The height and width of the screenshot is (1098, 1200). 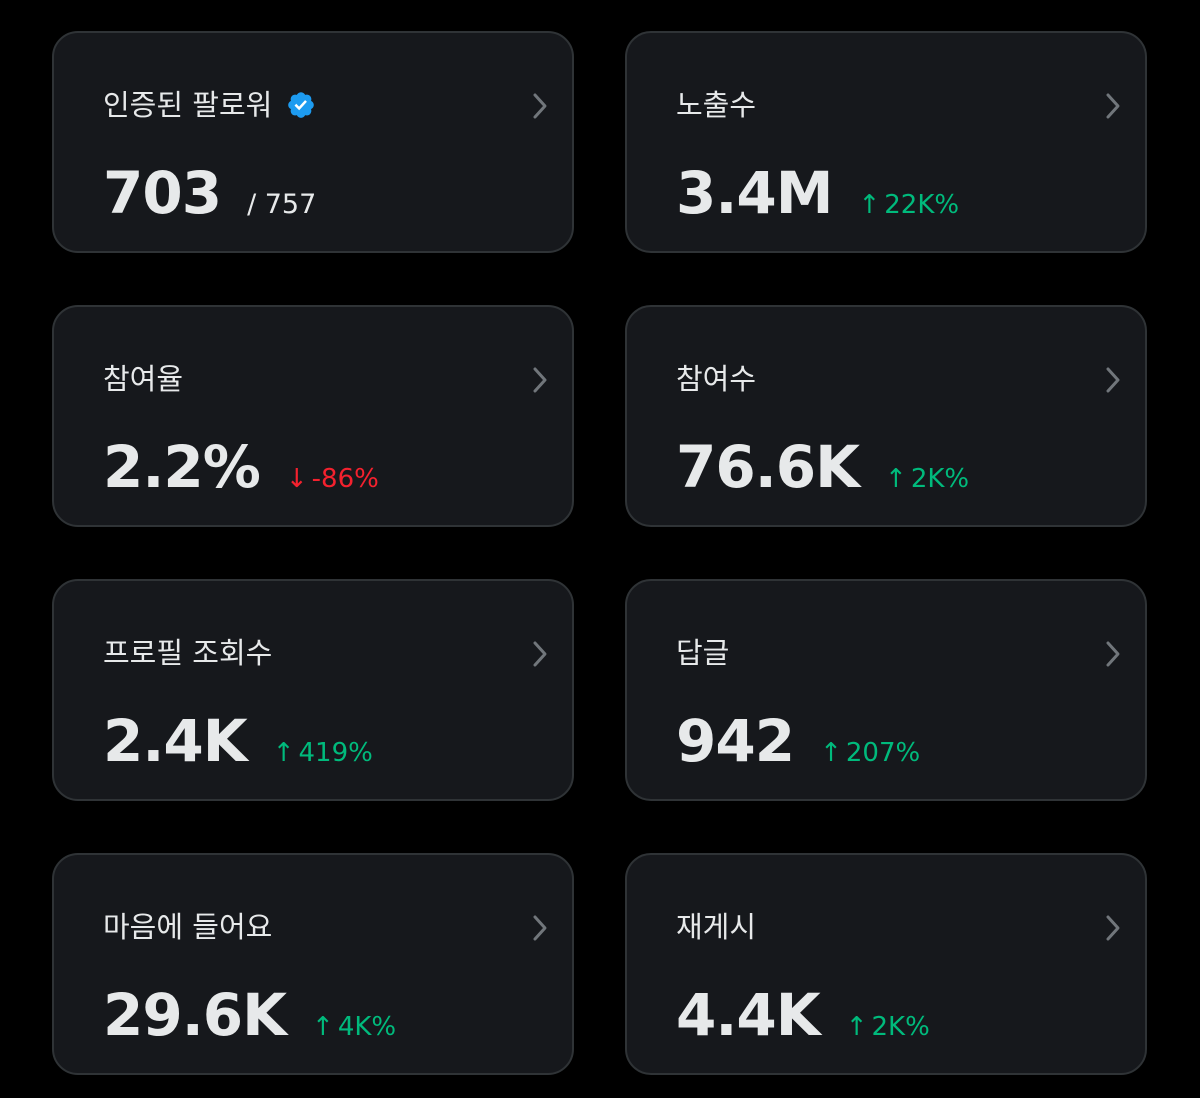 I want to click on card-title: 참여수, so click(x=716, y=379).